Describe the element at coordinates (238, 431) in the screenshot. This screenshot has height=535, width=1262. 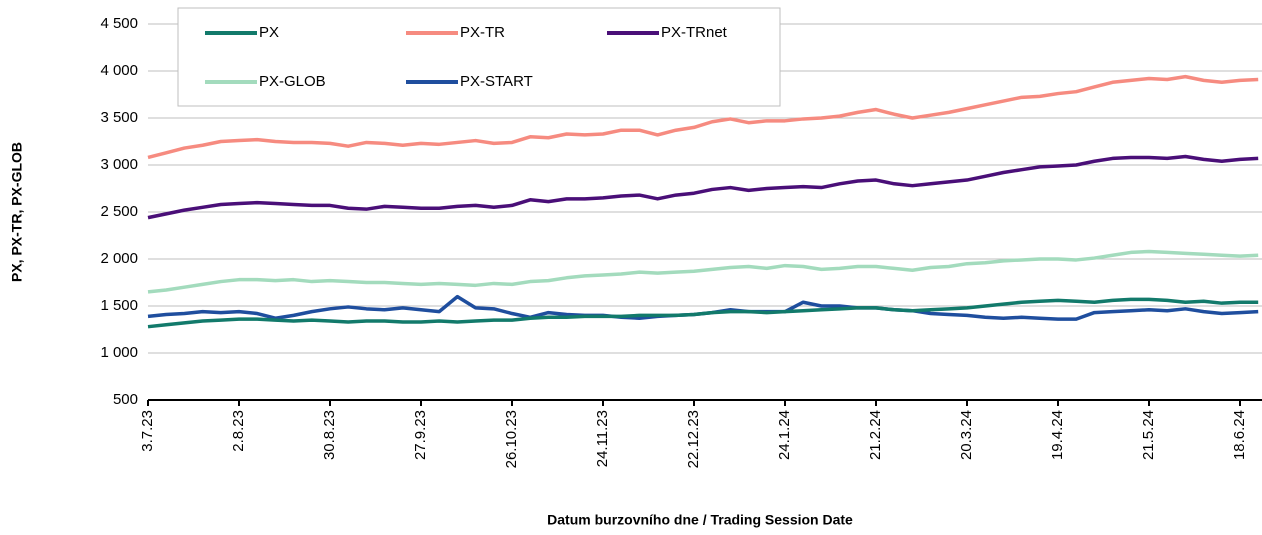
I see `x-tick-label: 2.8.23` at that location.